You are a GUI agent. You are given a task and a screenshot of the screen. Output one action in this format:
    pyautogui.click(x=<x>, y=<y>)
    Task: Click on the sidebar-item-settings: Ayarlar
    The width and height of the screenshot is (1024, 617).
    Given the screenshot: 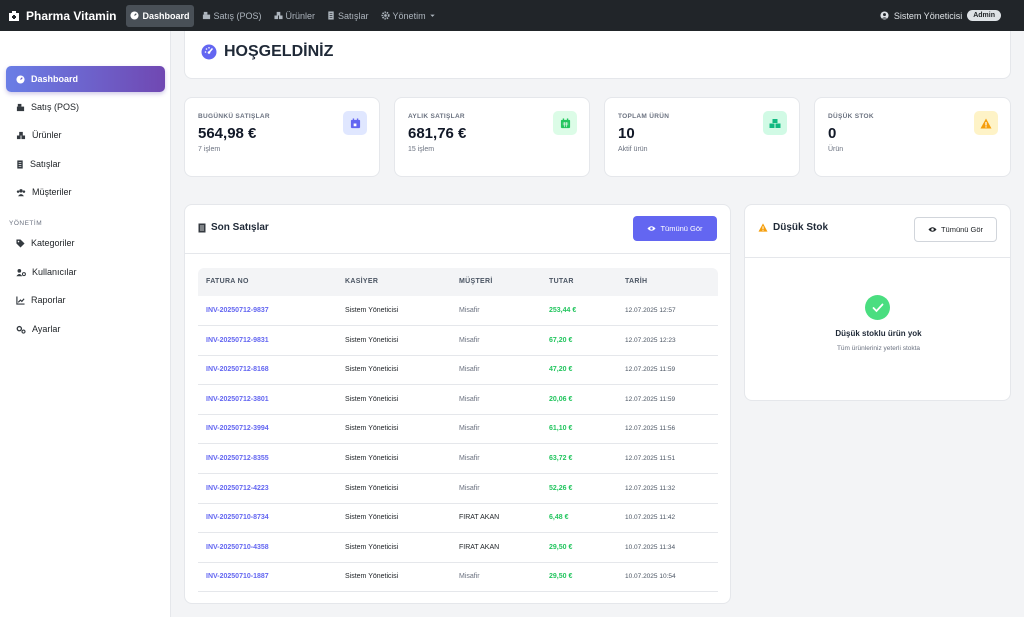 What is the action you would take?
    pyautogui.click(x=85, y=329)
    